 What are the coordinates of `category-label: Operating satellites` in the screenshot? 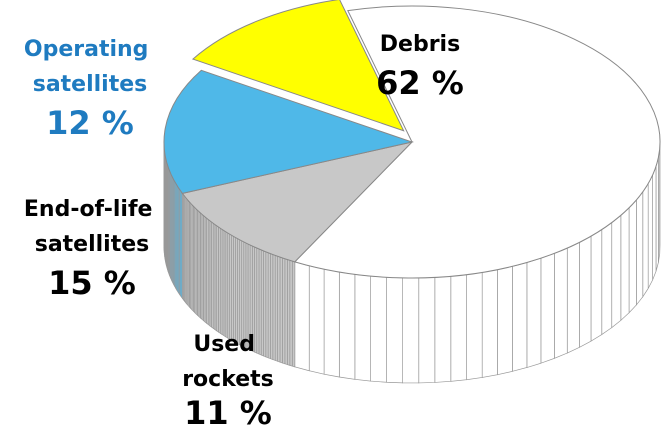 It's located at (90, 67).